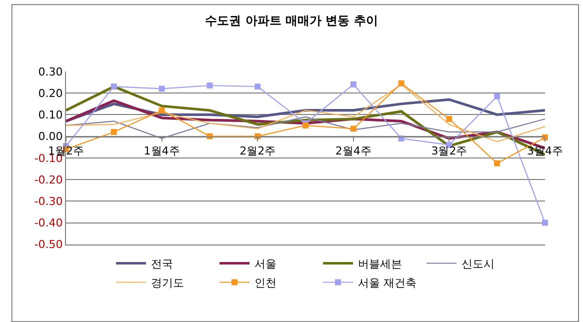 This screenshot has width=583, height=322. What do you see at coordinates (265, 283) in the screenshot?
I see `legend-label: 인천` at bounding box center [265, 283].